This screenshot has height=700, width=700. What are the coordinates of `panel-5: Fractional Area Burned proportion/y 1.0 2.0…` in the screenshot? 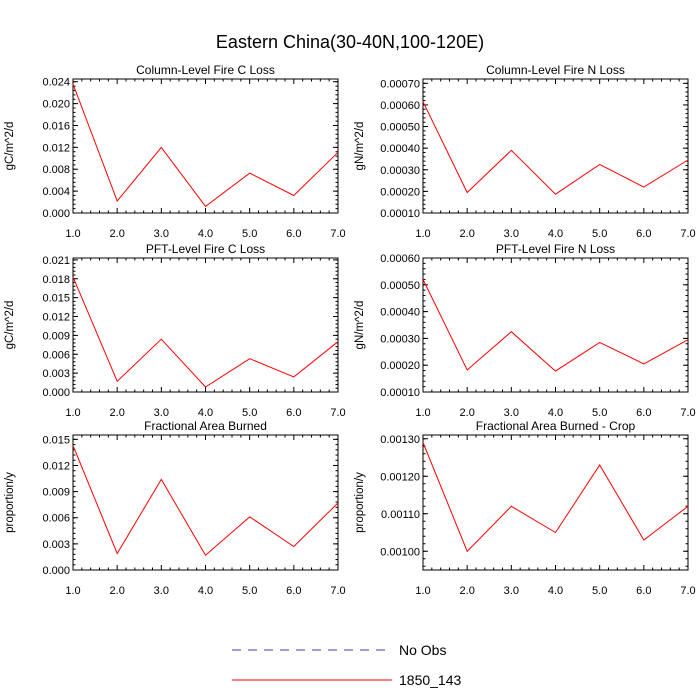 It's located at (175, 508).